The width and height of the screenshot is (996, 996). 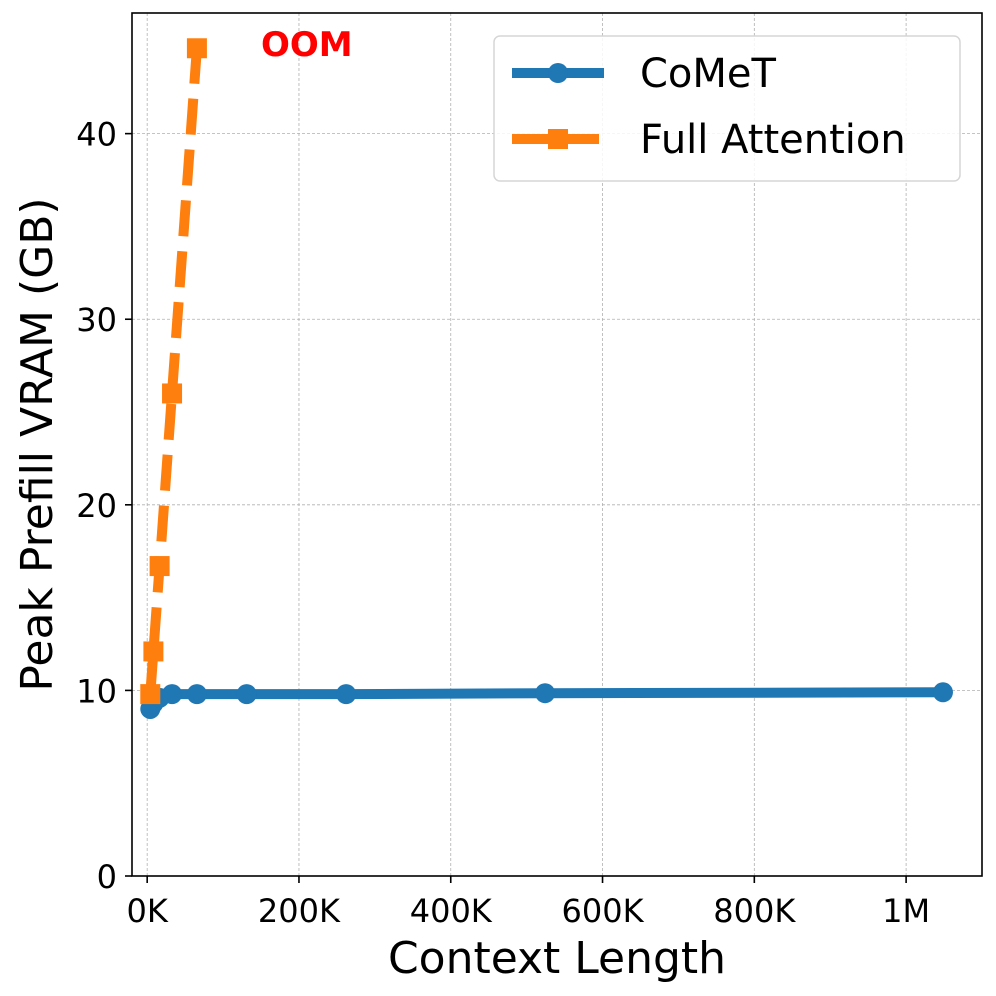 I want to click on legend-label-comet: CoMeT, so click(x=708, y=74).